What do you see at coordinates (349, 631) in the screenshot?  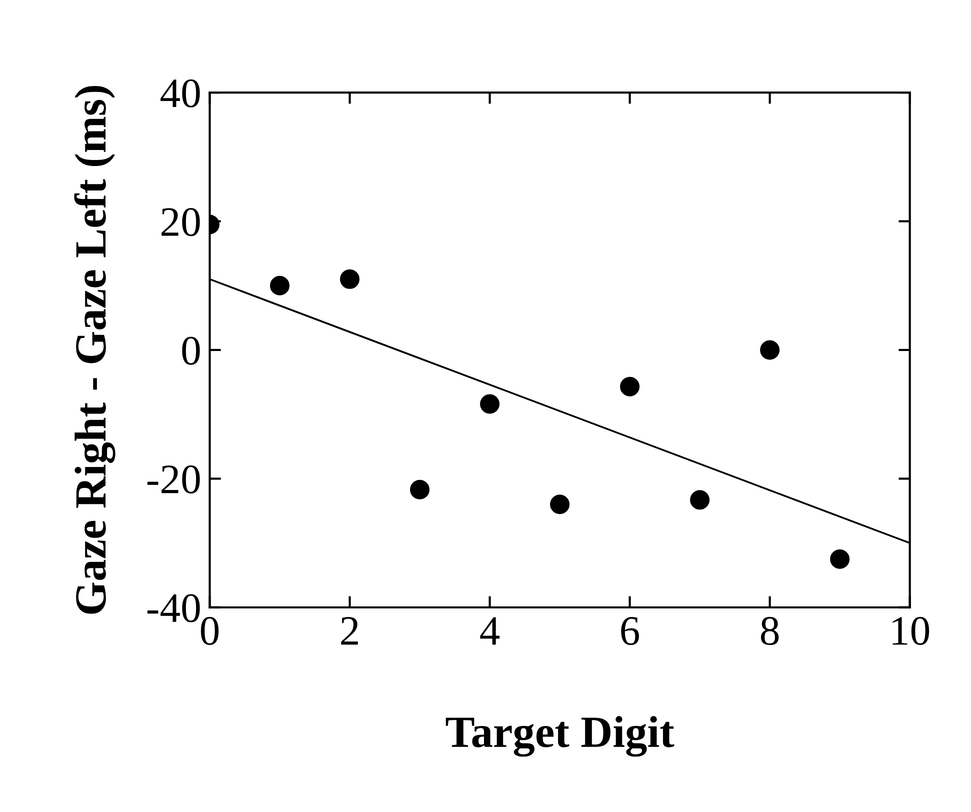 I see `x-tick-label: 2` at bounding box center [349, 631].